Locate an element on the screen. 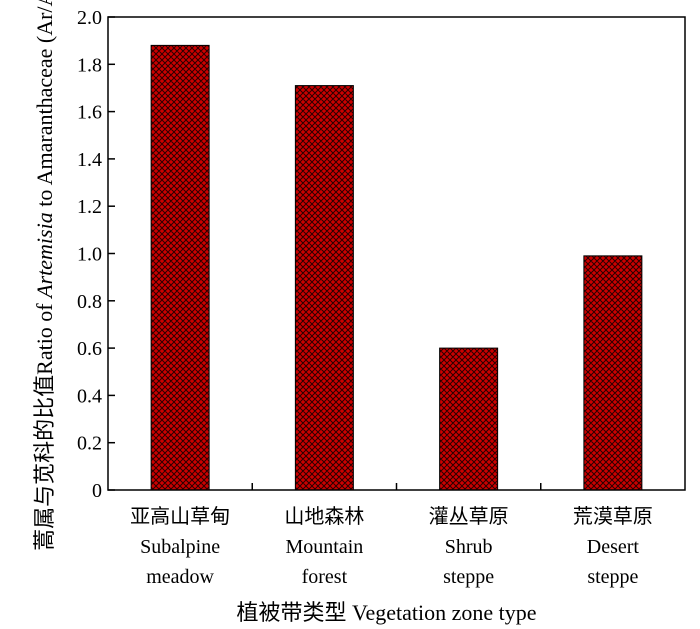  x-category-label-cn: 荒漠草原 is located at coordinates (613, 516).